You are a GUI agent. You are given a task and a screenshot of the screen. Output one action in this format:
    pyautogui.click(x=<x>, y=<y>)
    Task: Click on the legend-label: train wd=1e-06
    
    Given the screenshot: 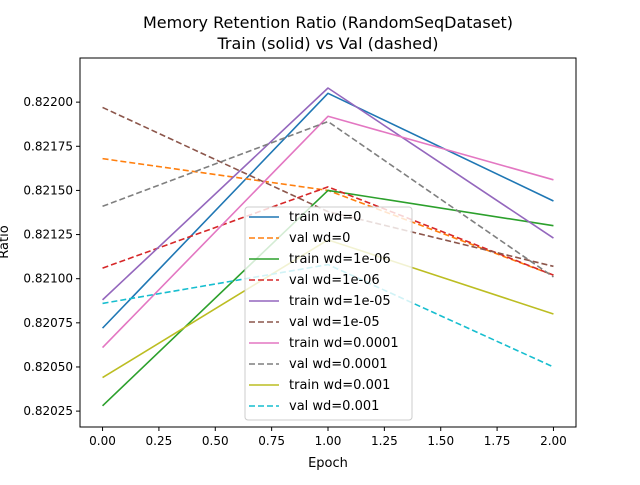 What is the action you would take?
    pyautogui.click(x=340, y=259)
    